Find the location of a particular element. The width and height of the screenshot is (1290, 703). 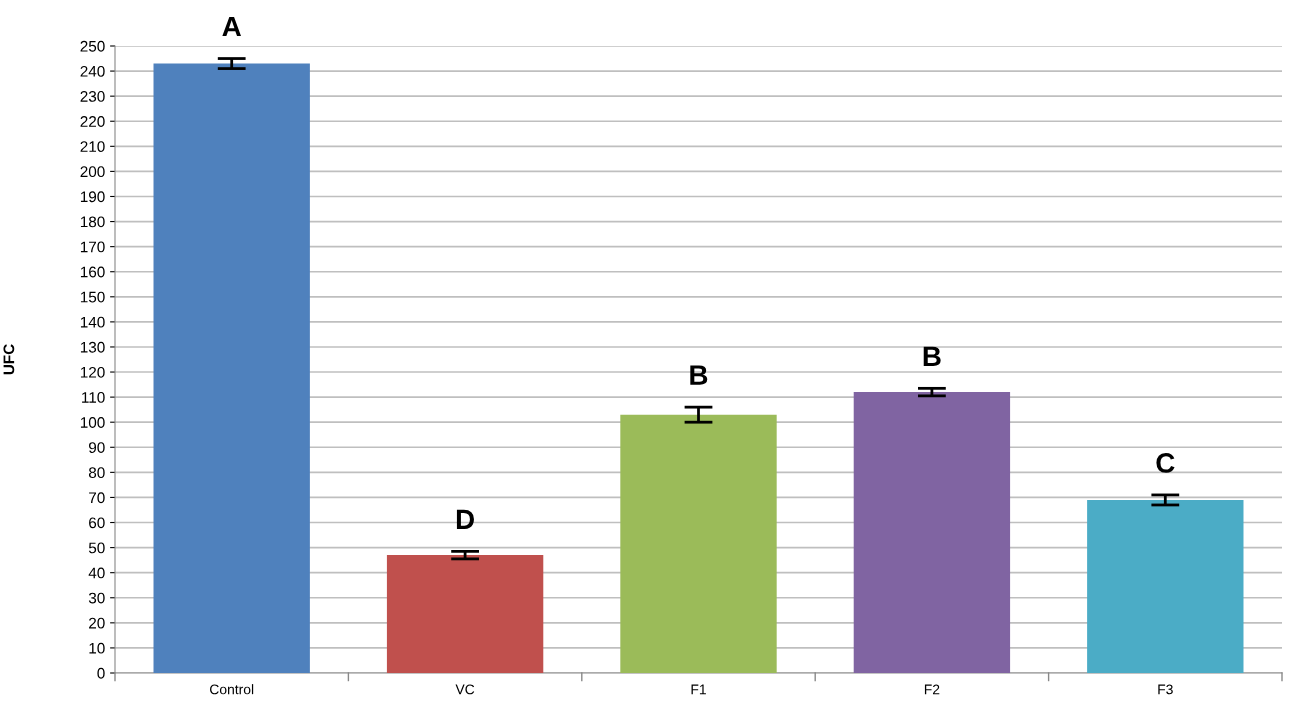

y-tick-label: 130 is located at coordinates (92, 347).